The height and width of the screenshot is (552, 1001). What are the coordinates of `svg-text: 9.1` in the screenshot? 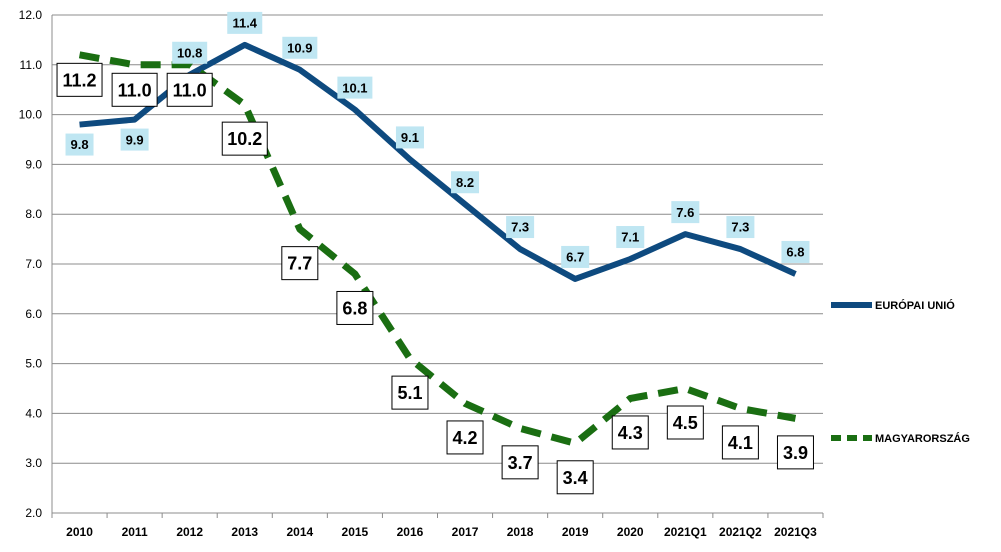 It's located at (410, 137).